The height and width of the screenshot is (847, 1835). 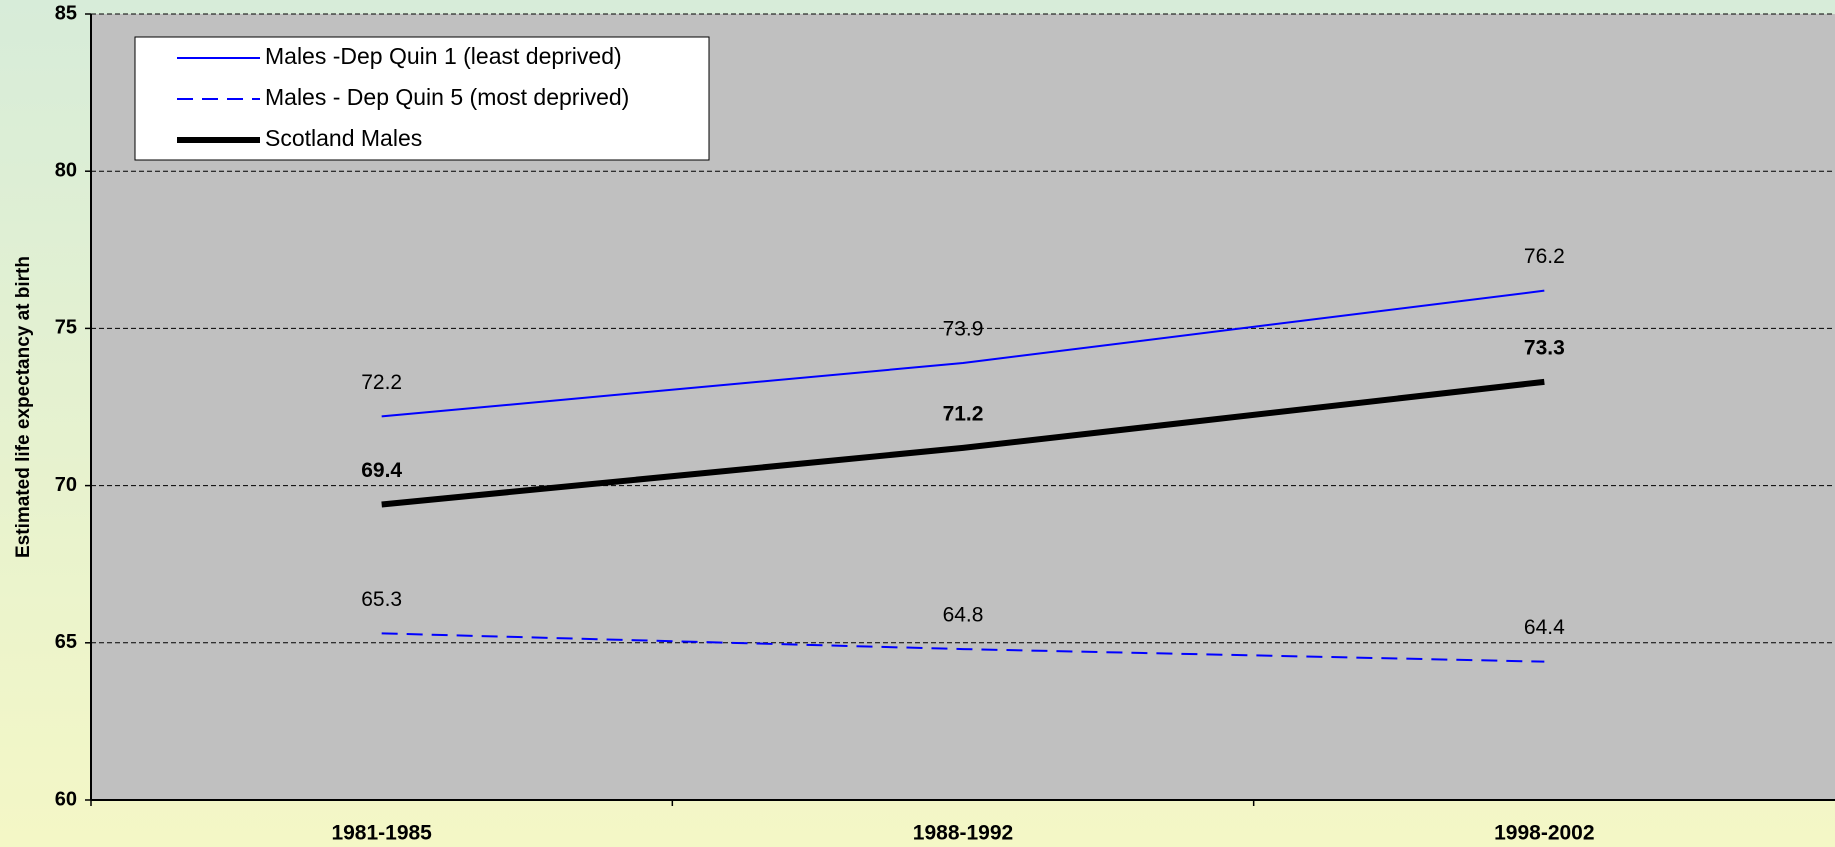 I want to click on legend-label: Males - Dep Quin 5 (most deprived), so click(x=447, y=97).